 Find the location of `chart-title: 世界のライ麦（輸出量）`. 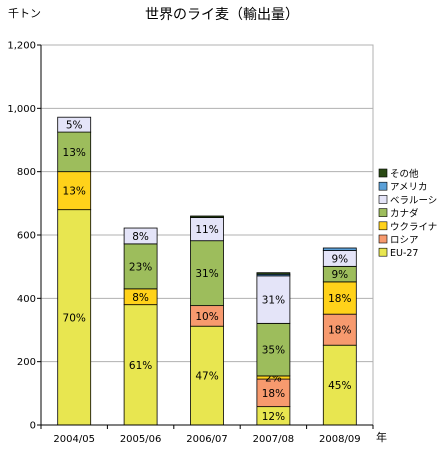

chart-title: 世界のライ麦（輸出量） is located at coordinates (222, 15).